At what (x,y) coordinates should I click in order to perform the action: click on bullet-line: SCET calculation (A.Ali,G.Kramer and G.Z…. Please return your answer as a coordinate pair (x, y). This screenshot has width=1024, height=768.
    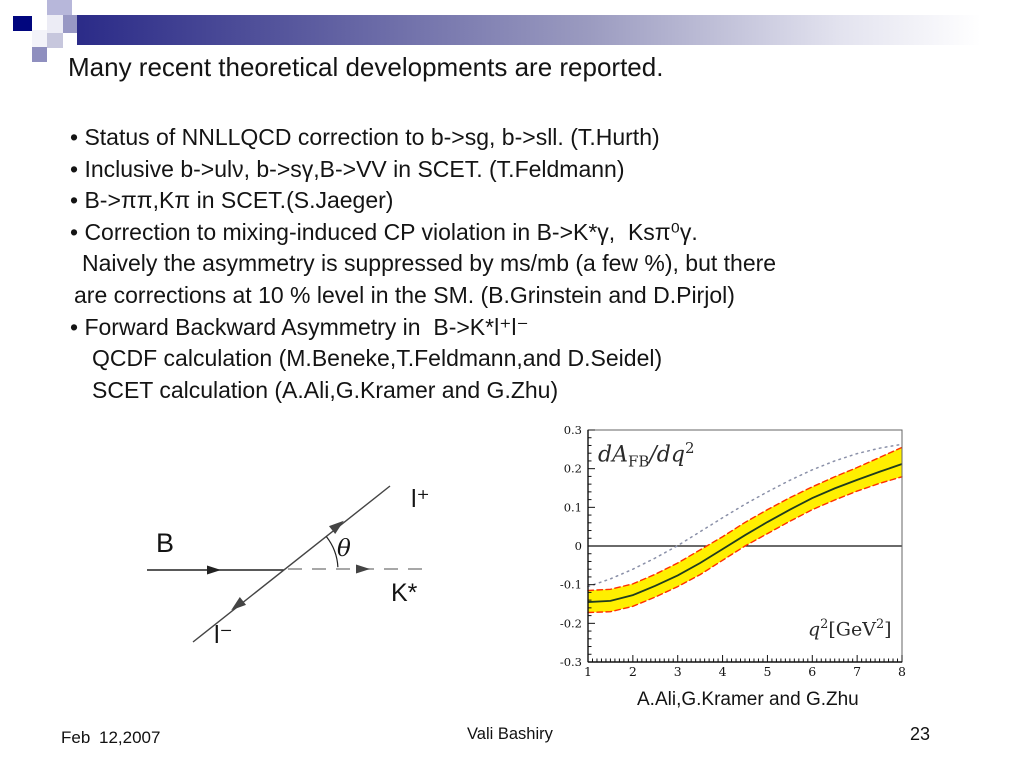
    Looking at the image, I should click on (325, 389).